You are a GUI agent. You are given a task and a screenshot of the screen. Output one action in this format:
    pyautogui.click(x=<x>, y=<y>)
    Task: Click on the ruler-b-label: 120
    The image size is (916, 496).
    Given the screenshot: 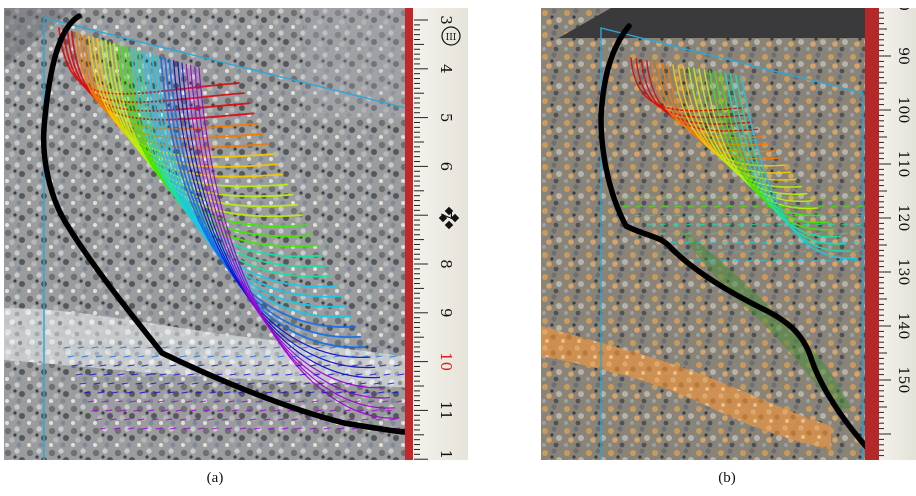 What is the action you would take?
    pyautogui.click(x=903, y=218)
    